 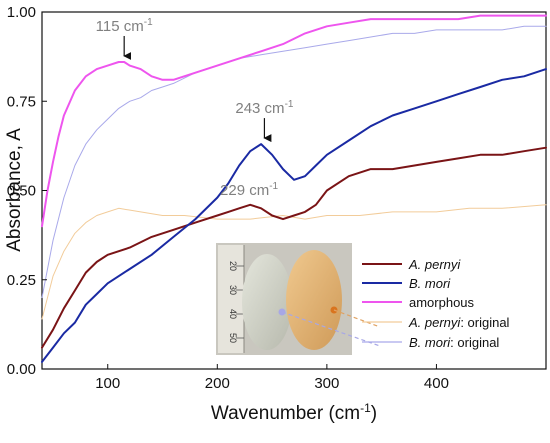 What do you see at coordinates (357, 318) in the screenshot?
I see `a-pernyi-leader-line` at bounding box center [357, 318].